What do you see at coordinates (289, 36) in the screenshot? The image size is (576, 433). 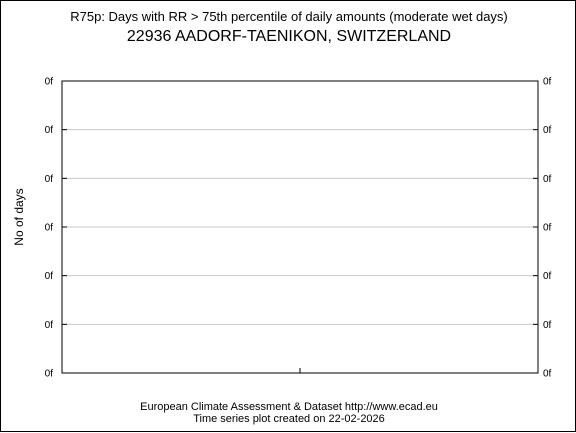 I see `chart-subtitle: 22936 AADORF-TAENIKON, SWITZERLAND` at bounding box center [289, 36].